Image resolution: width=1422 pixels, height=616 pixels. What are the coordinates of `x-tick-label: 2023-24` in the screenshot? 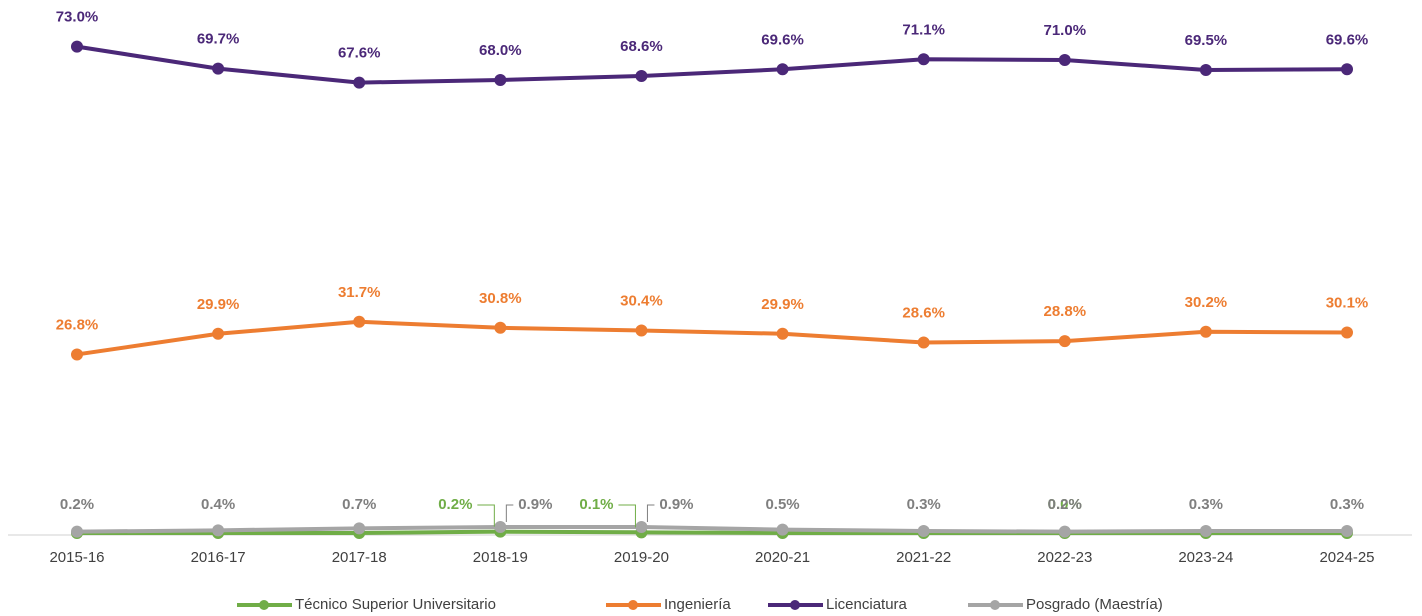 It's located at (1205, 557).